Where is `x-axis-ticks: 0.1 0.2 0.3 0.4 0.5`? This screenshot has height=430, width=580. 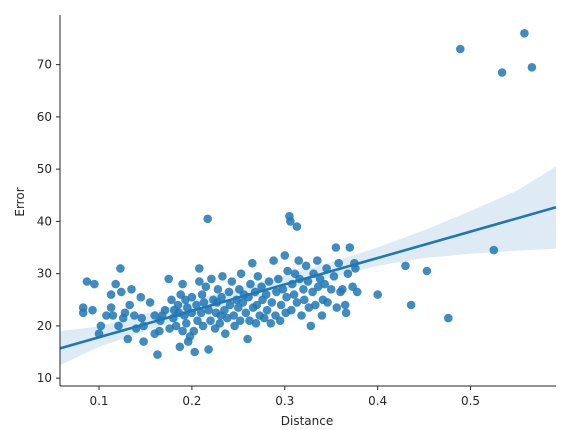 x-axis-ticks: 0.1 0.2 0.3 0.4 0.5 is located at coordinates (284, 397).